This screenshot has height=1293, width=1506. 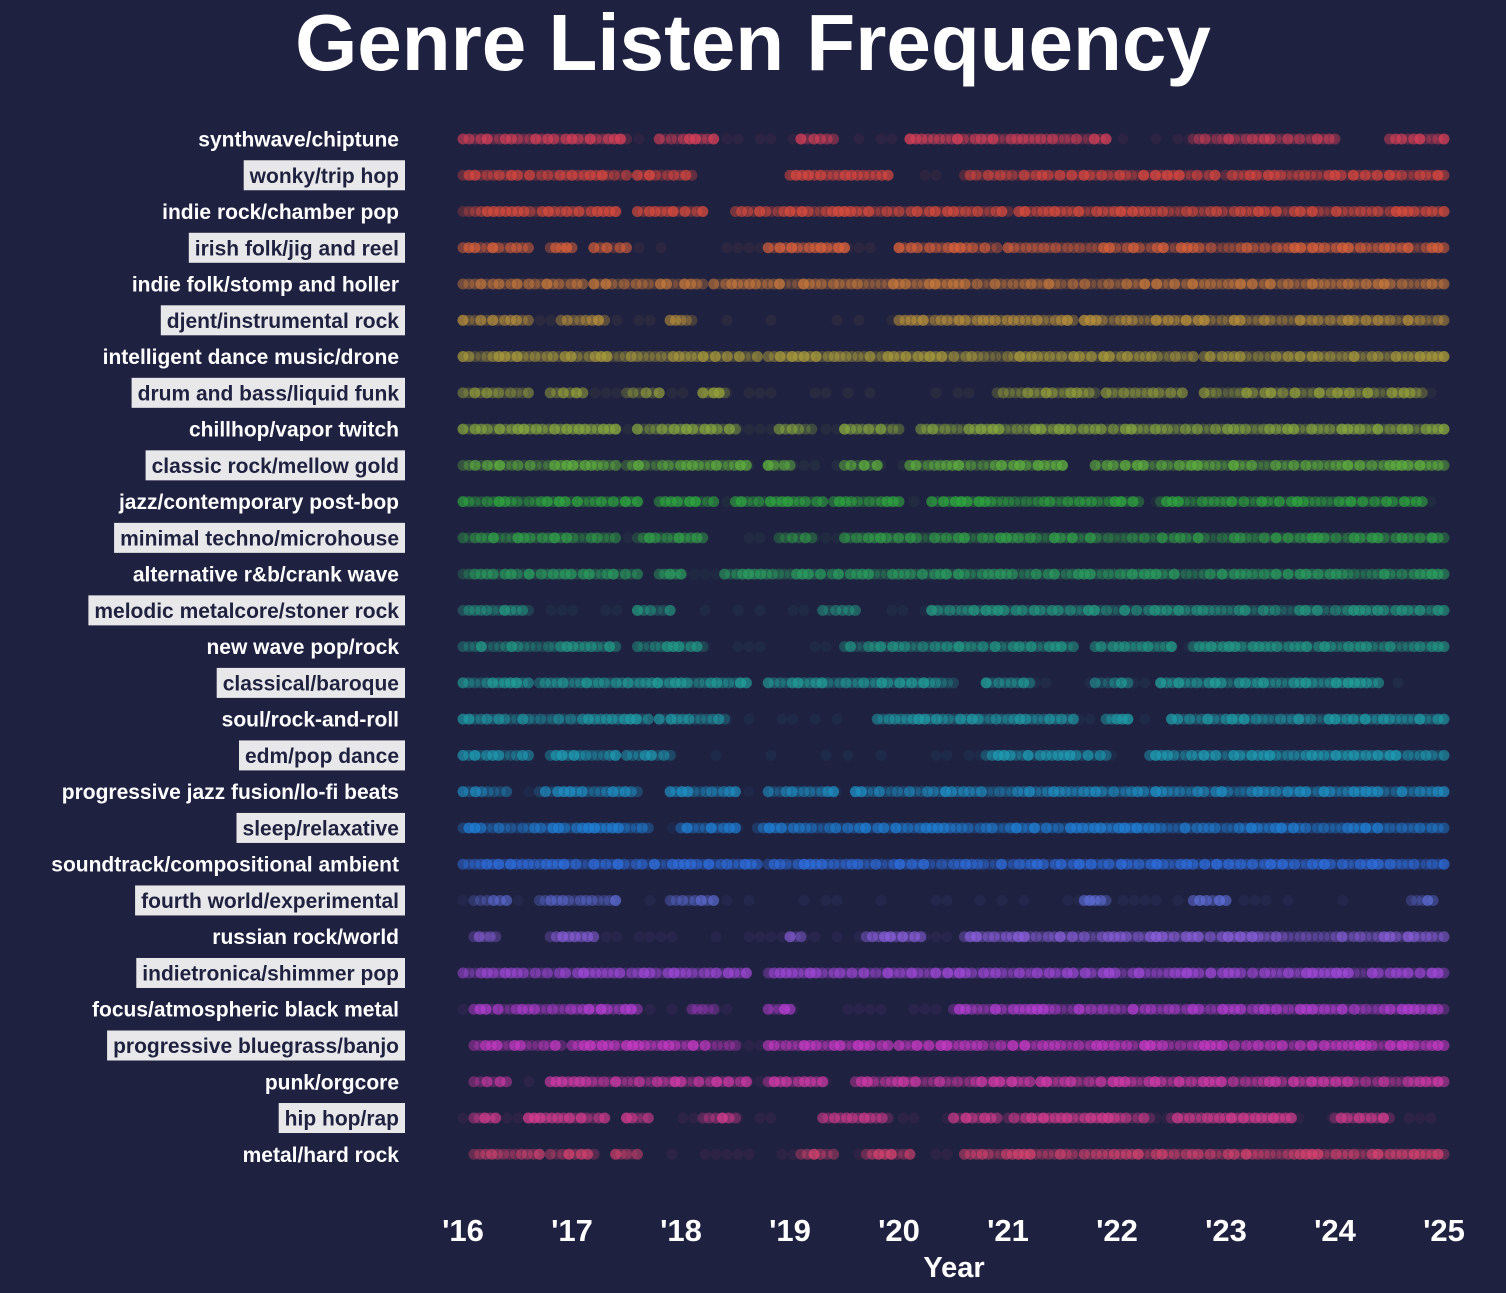 I want to click on series-melodic-metalcore-stoner-rock, so click(x=953, y=610).